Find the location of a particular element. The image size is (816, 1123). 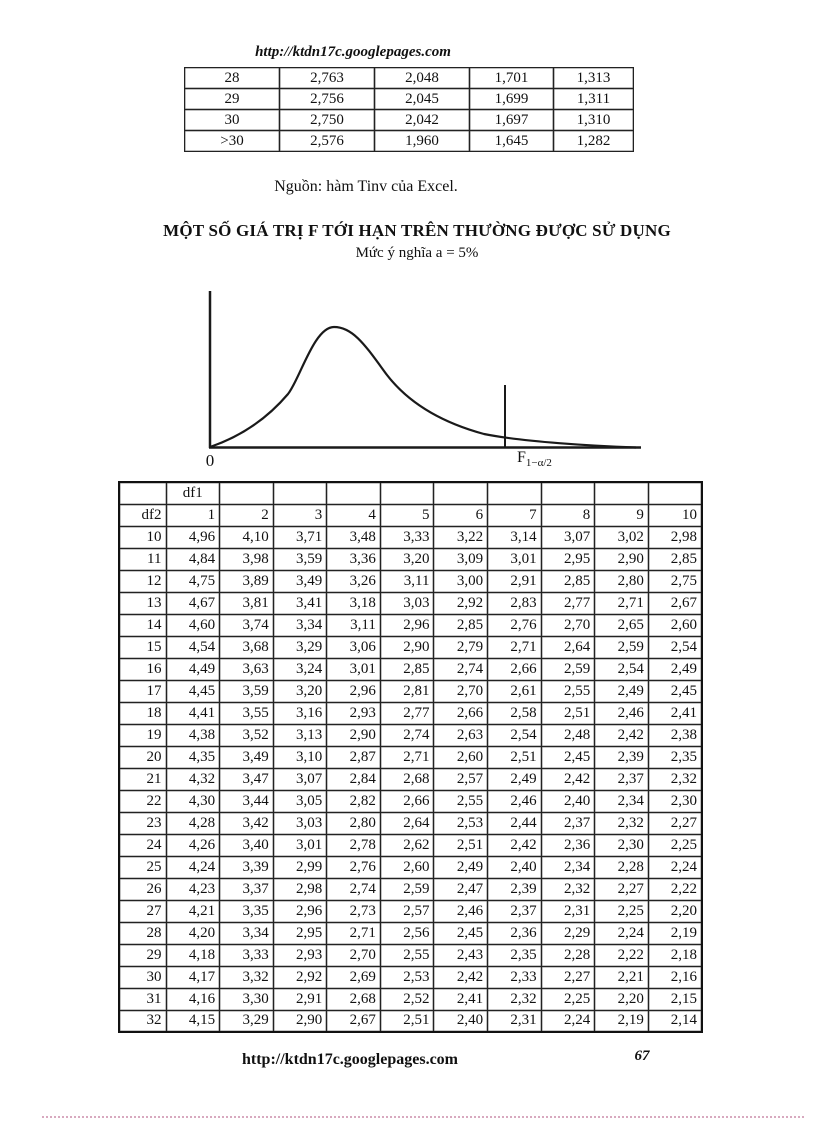

table-cell: >30 is located at coordinates (232, 141).